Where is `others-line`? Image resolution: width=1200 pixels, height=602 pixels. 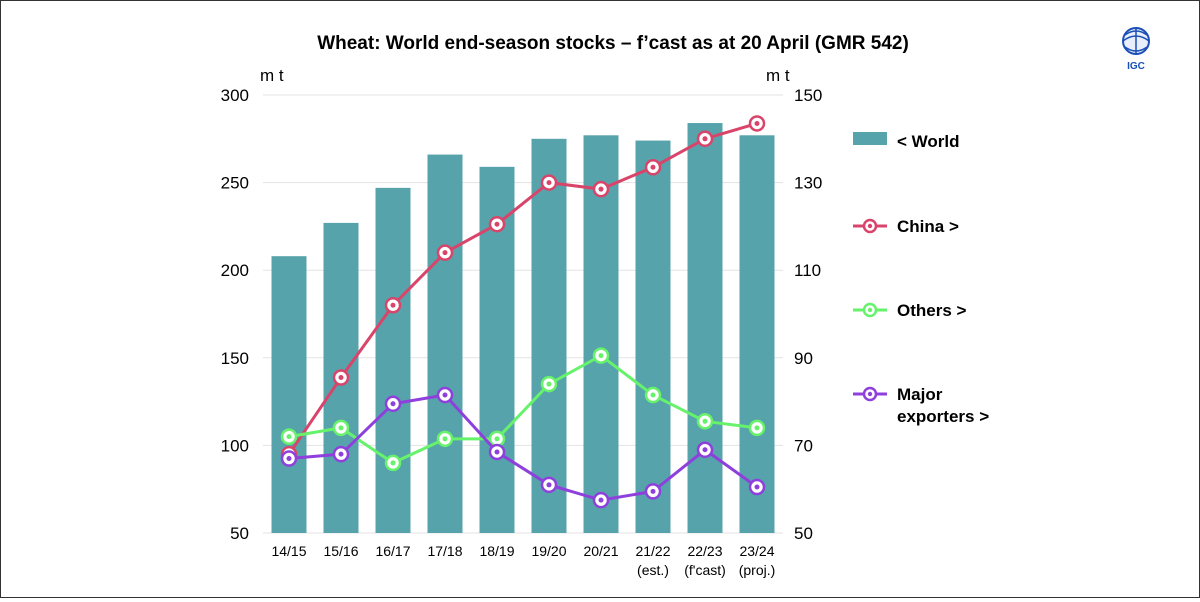 others-line is located at coordinates (523, 409).